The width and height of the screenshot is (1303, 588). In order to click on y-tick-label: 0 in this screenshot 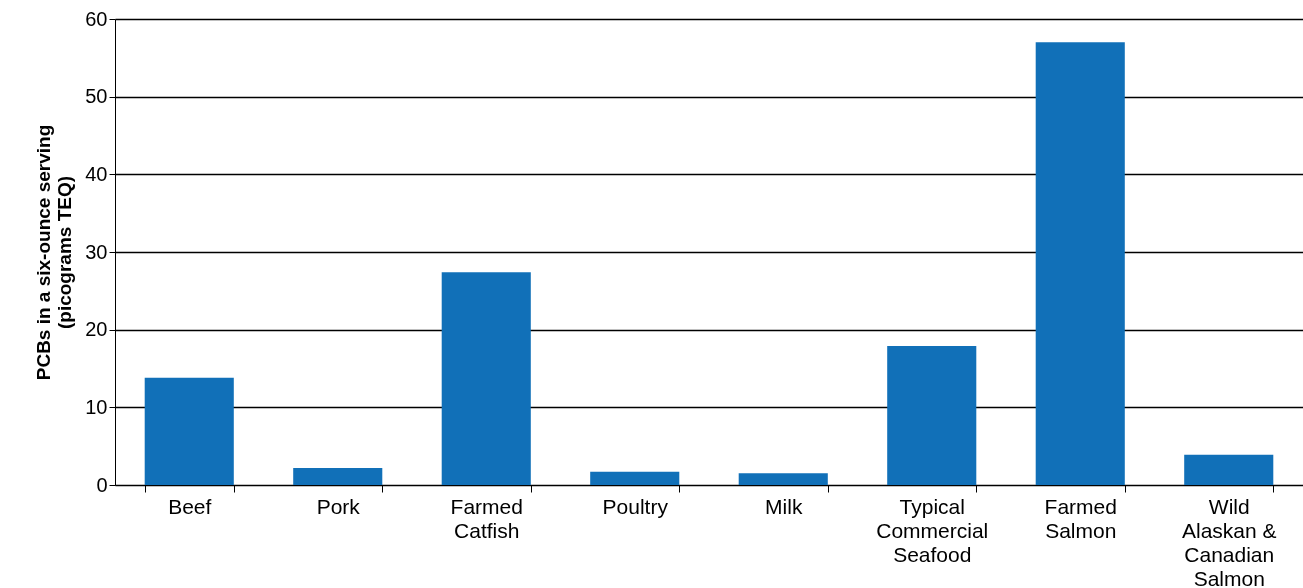, I will do `click(102, 484)`.